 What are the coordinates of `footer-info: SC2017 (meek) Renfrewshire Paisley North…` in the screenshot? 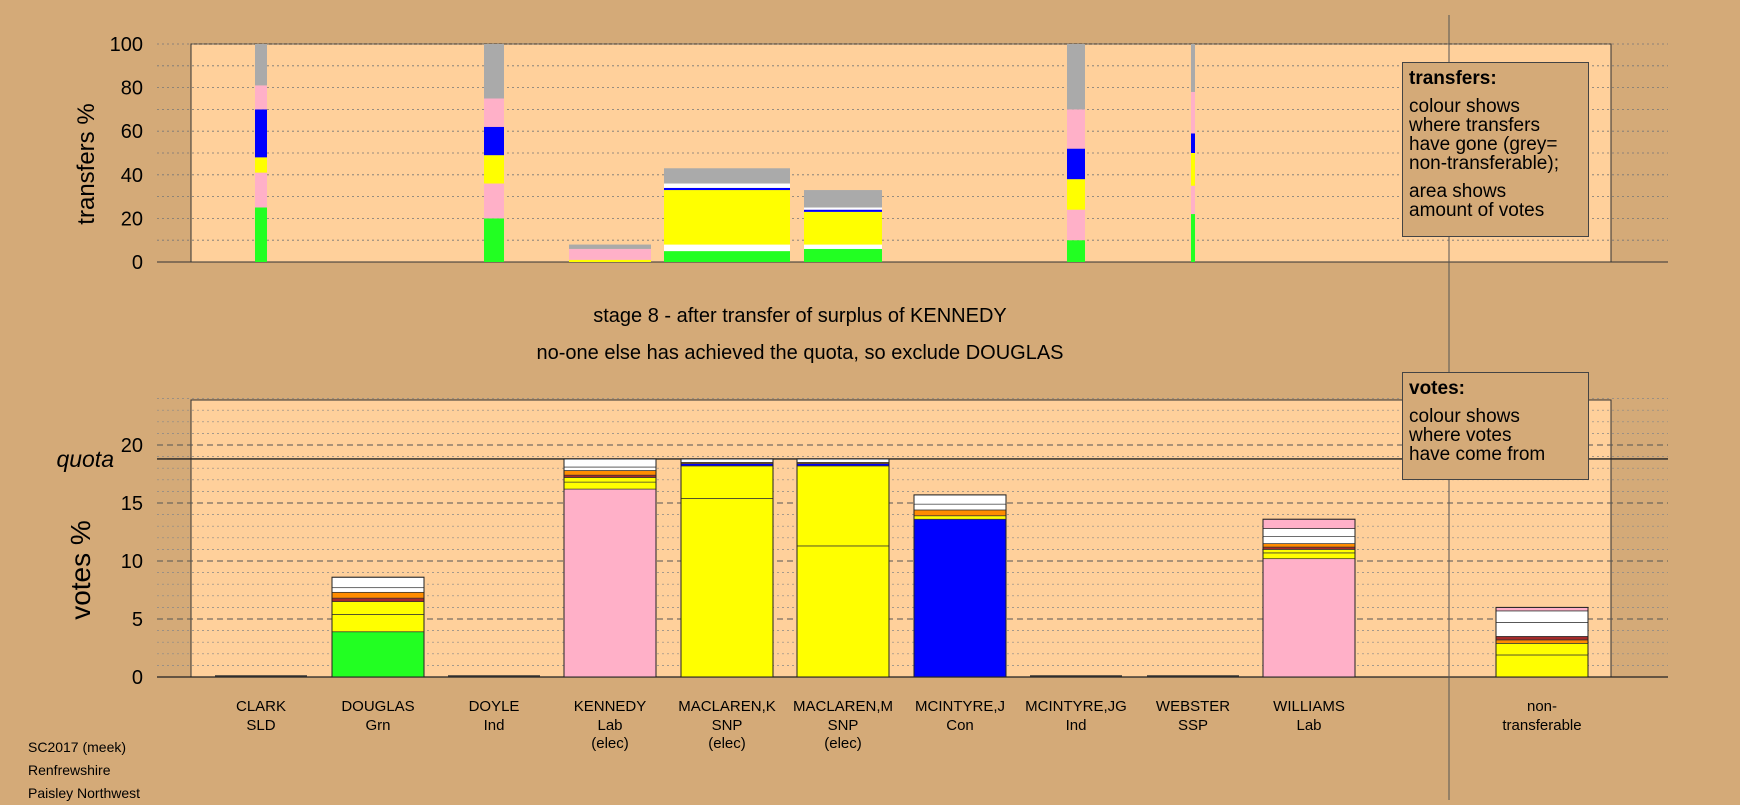 It's located at (84, 770).